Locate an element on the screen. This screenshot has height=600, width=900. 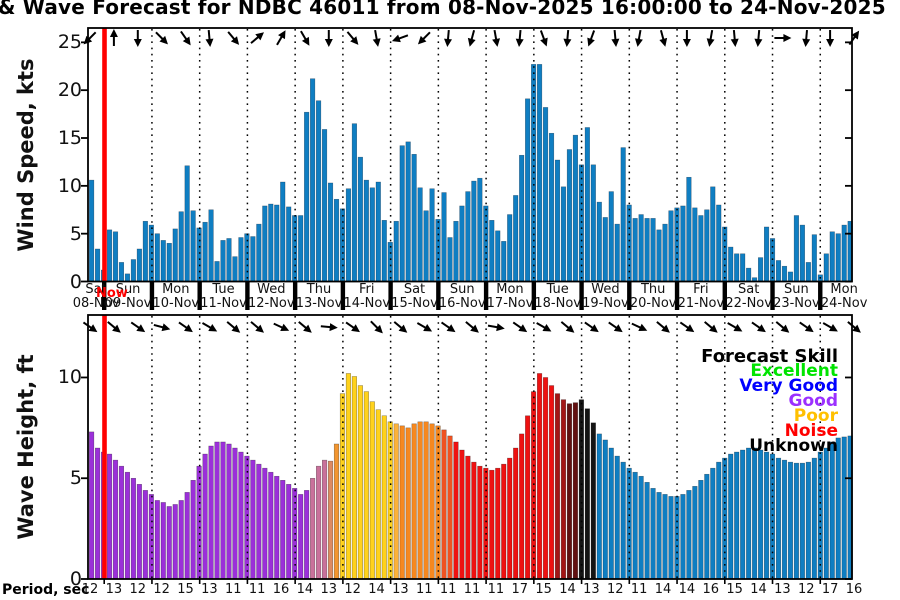
day-name-label: Sun is located at coordinates (796, 289).